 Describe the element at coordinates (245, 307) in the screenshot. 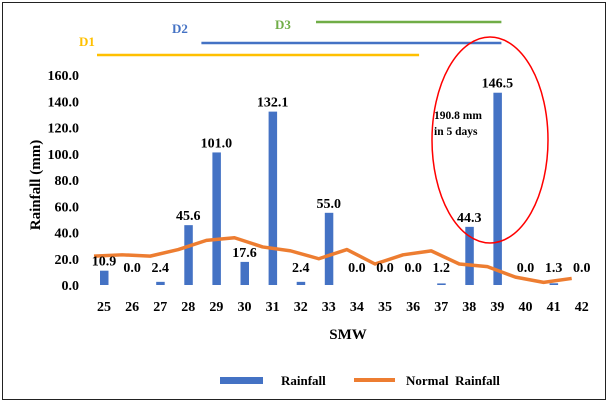

I see `x-tick-label: 30` at that location.